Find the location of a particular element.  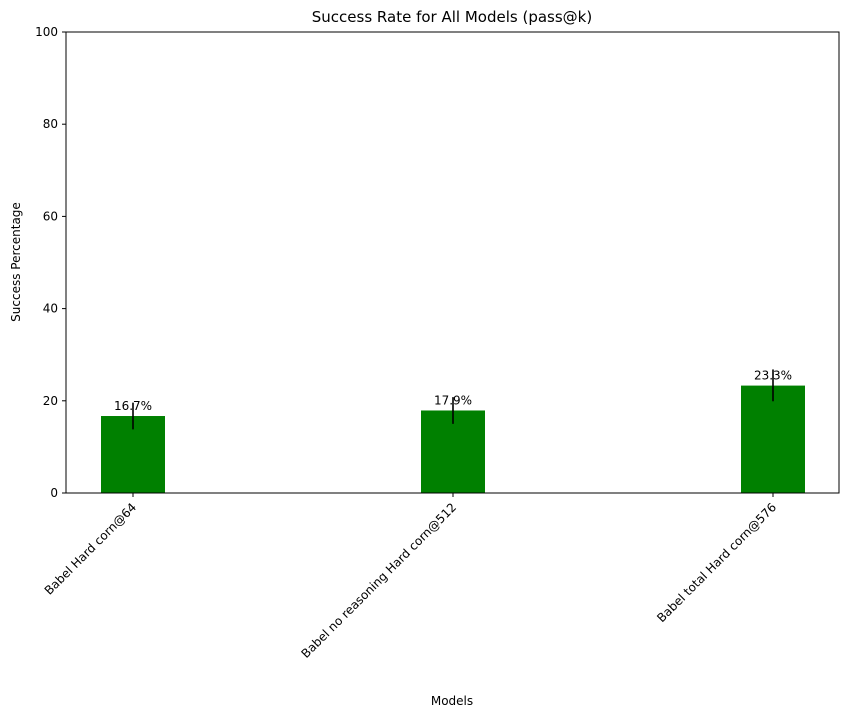

y-tick-label: 80 is located at coordinates (50, 124).